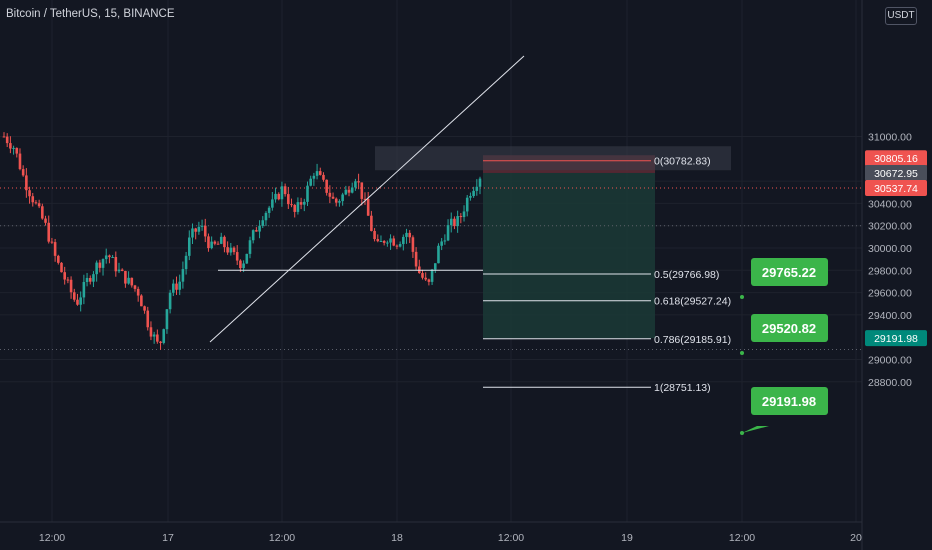 The image size is (932, 550). What do you see at coordinates (896, 339) in the screenshot?
I see `price-label-3: 29191.98` at bounding box center [896, 339].